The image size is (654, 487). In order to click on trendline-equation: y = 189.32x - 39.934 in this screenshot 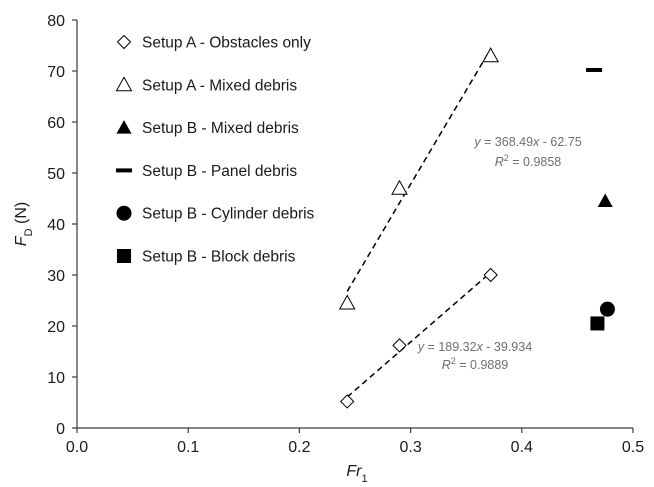, I will do `click(474, 347)`.